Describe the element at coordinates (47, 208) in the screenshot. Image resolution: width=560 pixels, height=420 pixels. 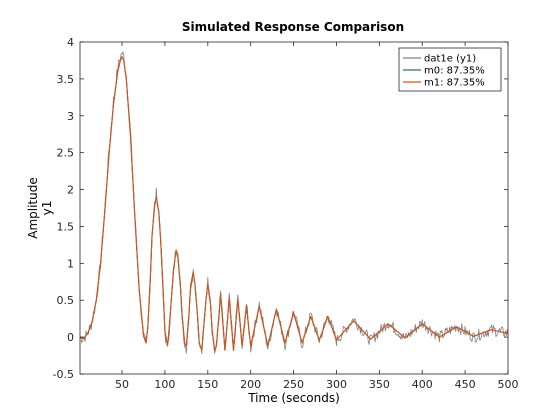
I see `y-axis-sublabel: y1` at that location.